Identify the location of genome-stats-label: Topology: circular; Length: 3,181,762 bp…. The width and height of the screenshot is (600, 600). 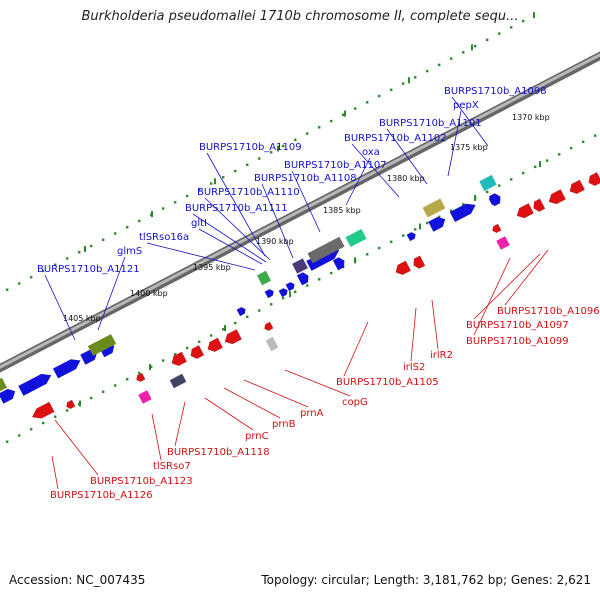
(426, 580).